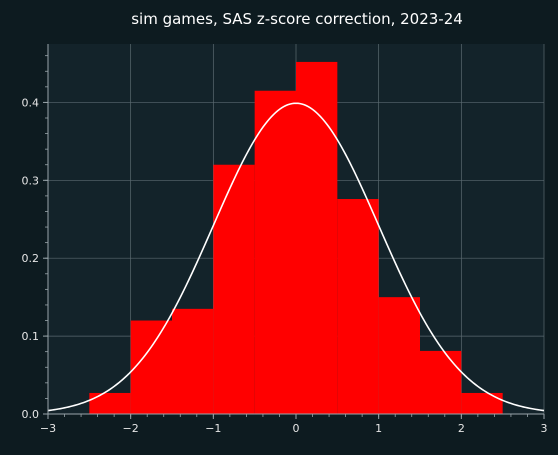 The image size is (558, 455). I want to click on y-tick-label: 0.0, so click(31, 414).